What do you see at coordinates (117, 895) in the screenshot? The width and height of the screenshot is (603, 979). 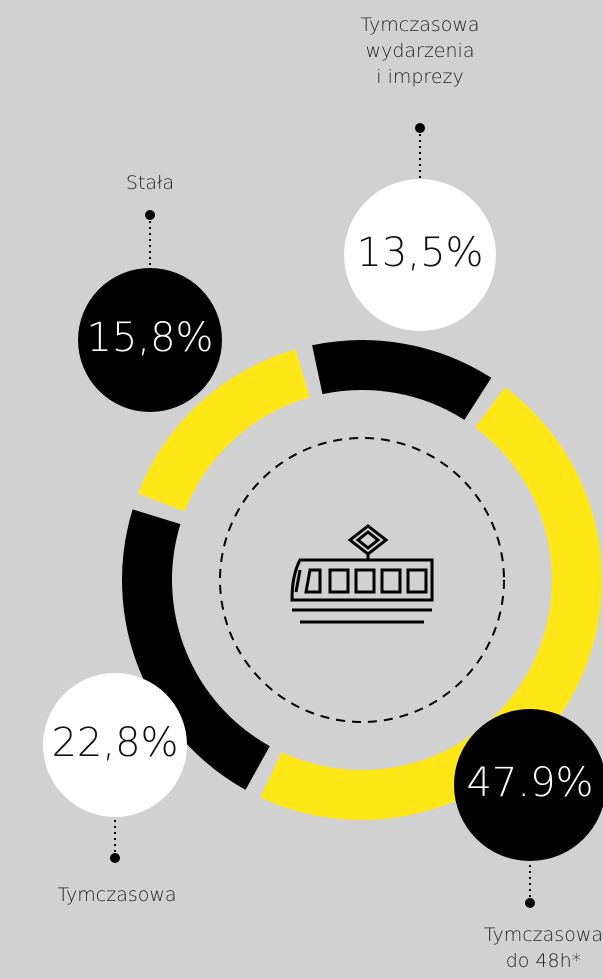 I see `category-label: Tymczasowa` at bounding box center [117, 895].